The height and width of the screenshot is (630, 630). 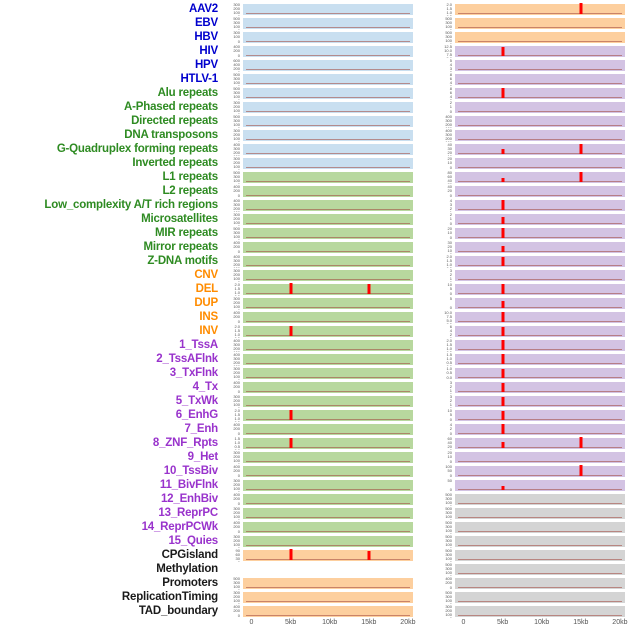 I want to click on track-label: EBV, so click(x=206, y=23).